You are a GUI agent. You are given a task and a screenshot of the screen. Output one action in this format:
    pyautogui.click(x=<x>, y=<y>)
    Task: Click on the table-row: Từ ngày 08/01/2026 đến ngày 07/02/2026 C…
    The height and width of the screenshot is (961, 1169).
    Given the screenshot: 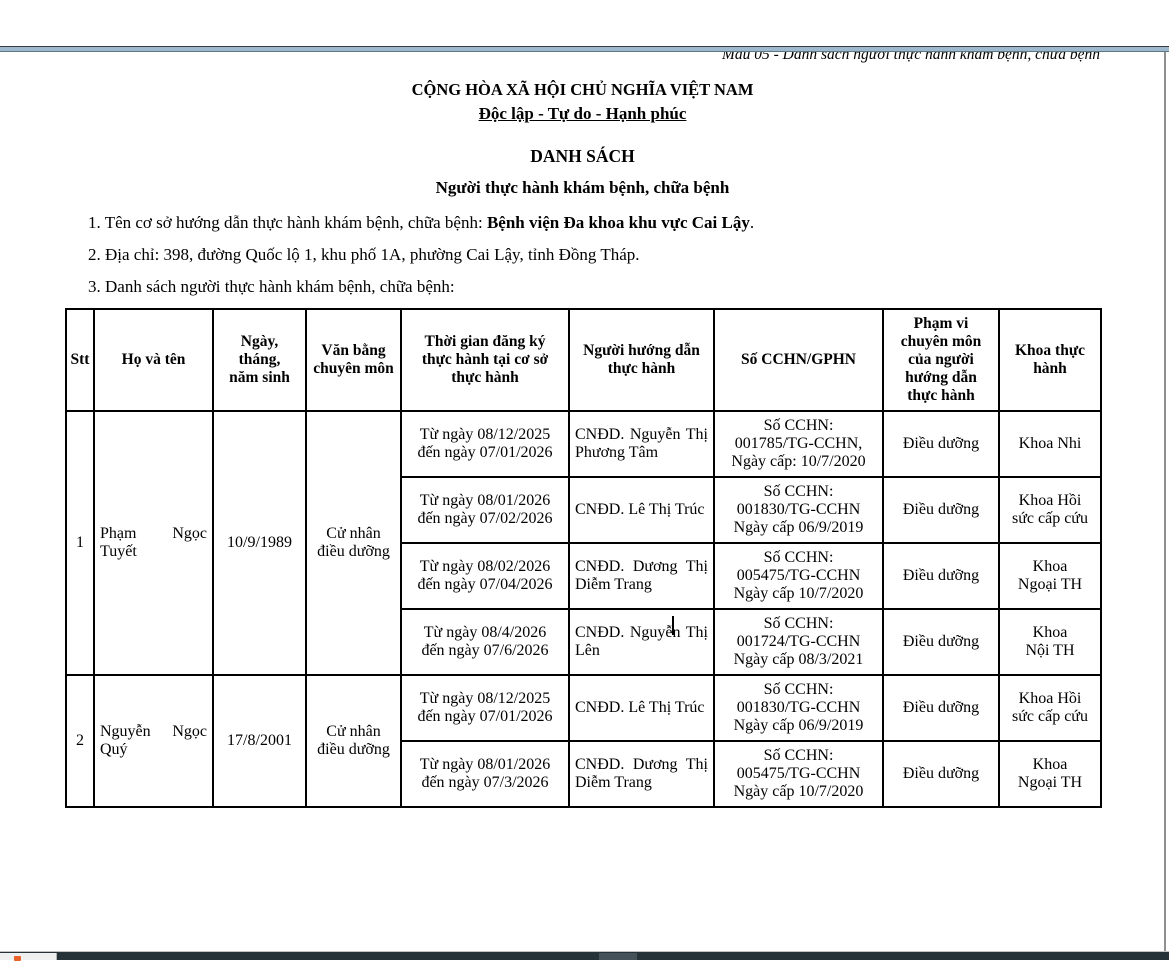 What is the action you would take?
    pyautogui.click(x=584, y=510)
    